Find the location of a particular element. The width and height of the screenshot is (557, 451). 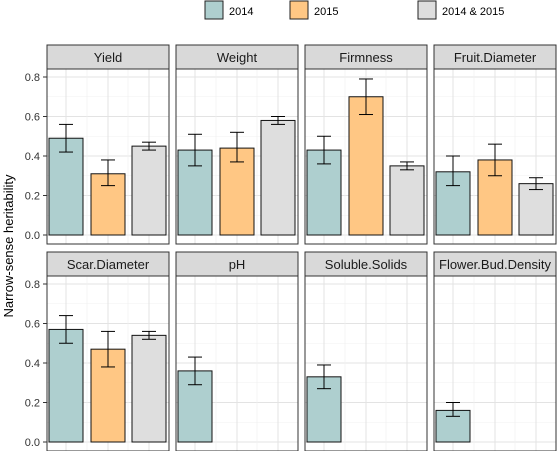

panel-title: Soluble.Solids is located at coordinates (366, 264).